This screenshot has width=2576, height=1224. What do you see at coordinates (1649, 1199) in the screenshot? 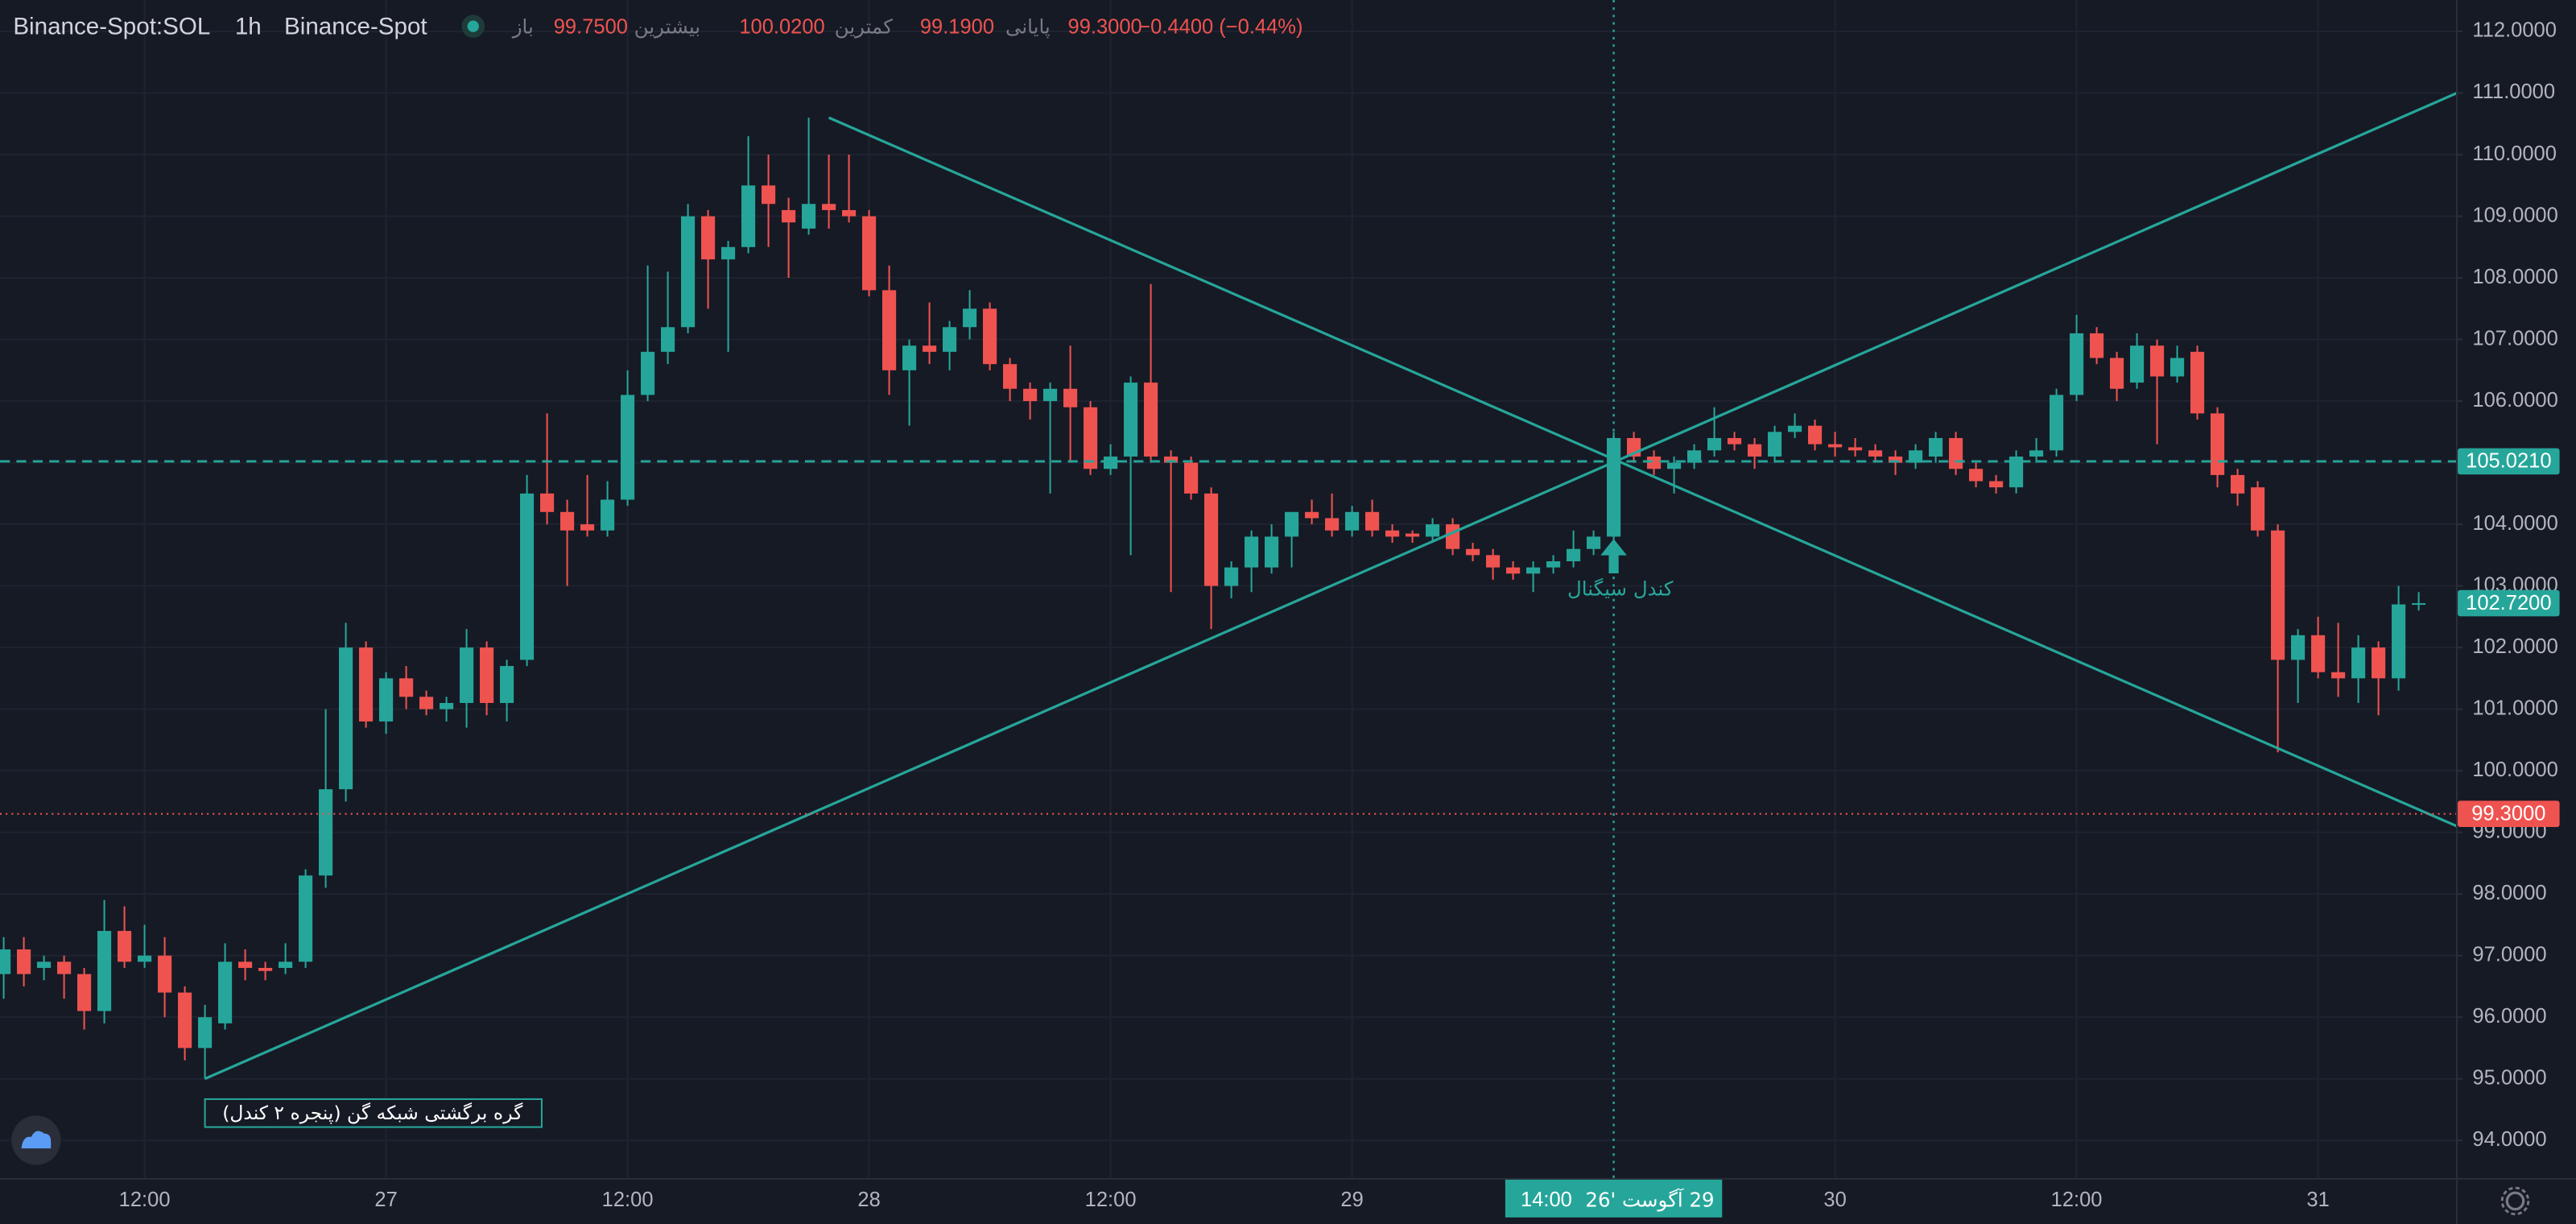
I see `crosshair-date: 29 آگوست '26` at bounding box center [1649, 1199].